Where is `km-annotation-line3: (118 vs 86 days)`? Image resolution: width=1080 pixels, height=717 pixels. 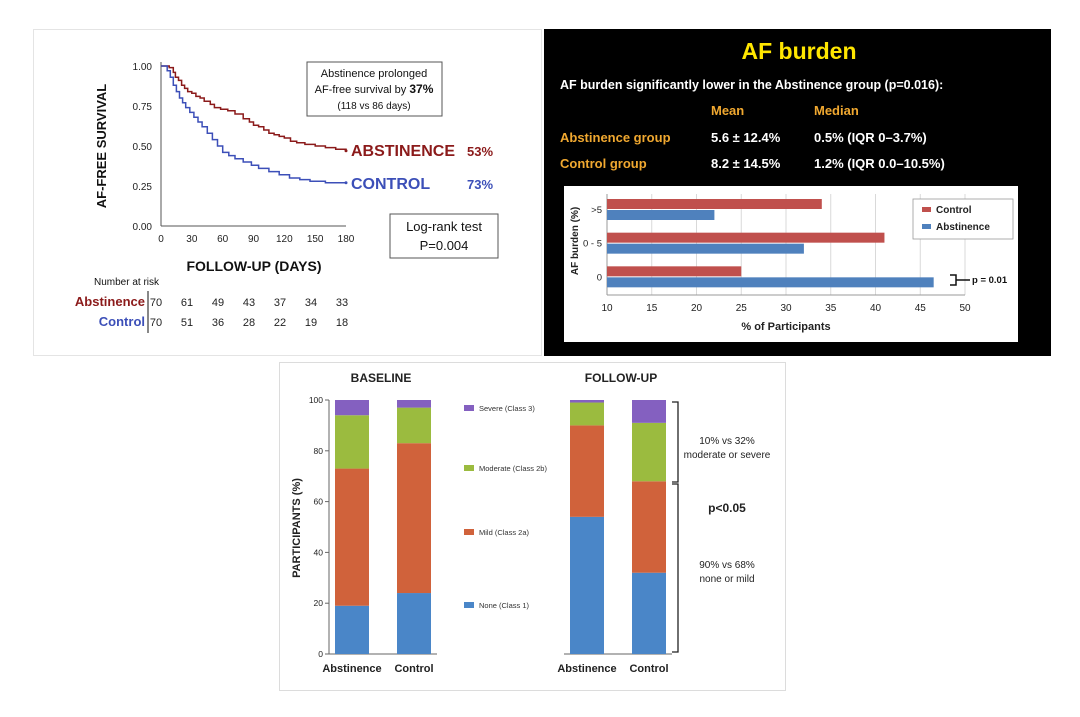 km-annotation-line3: (118 vs 86 days) is located at coordinates (373, 106).